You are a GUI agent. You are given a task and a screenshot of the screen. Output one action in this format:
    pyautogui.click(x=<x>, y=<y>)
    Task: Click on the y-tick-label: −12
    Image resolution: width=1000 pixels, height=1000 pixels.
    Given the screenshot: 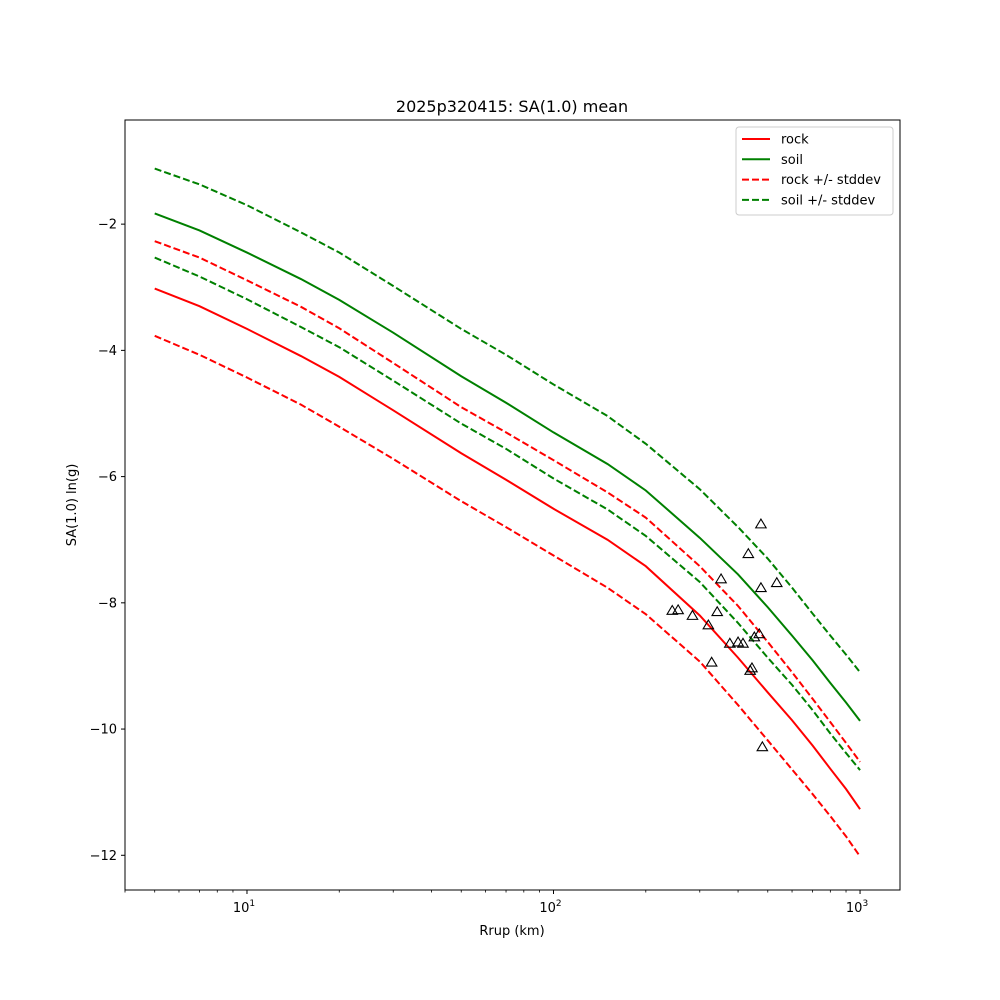 What is the action you would take?
    pyautogui.click(x=103, y=856)
    